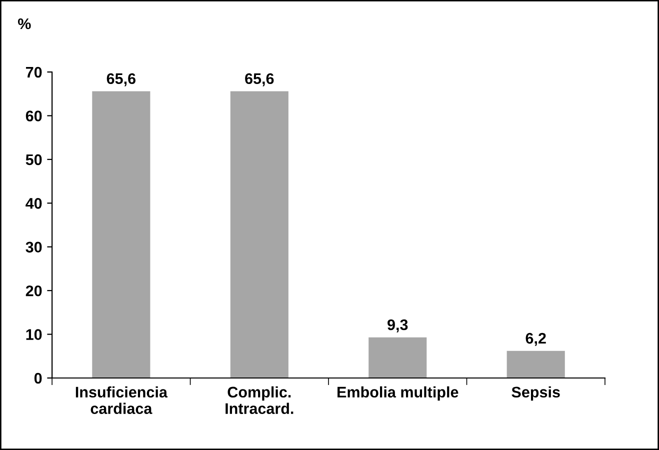 The width and height of the screenshot is (659, 450). What do you see at coordinates (398, 393) in the screenshot?
I see `x-tick-label: Embolia multiple` at bounding box center [398, 393].